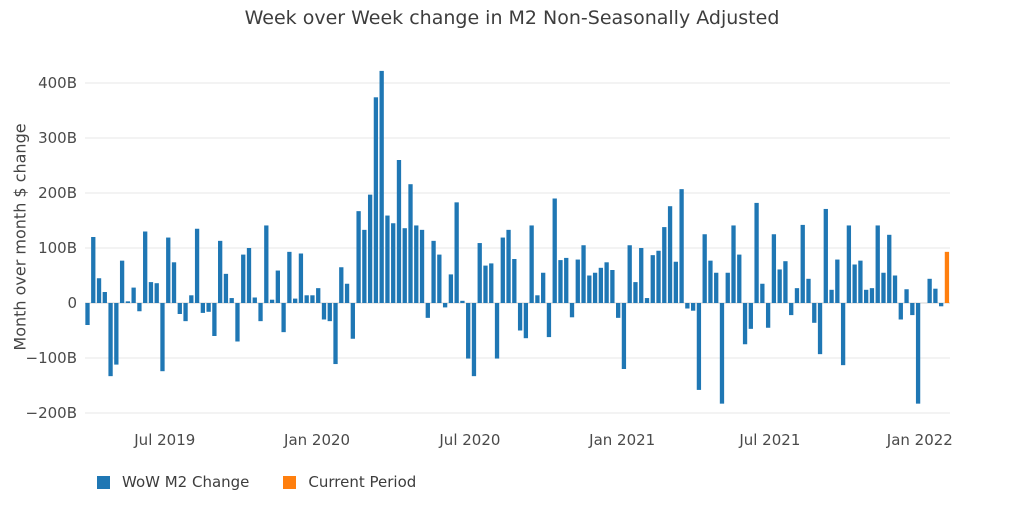 This screenshot has width=1024, height=512. Describe the element at coordinates (349, 482) in the screenshot. I see `legend-item-current-period: Current Period` at that location.